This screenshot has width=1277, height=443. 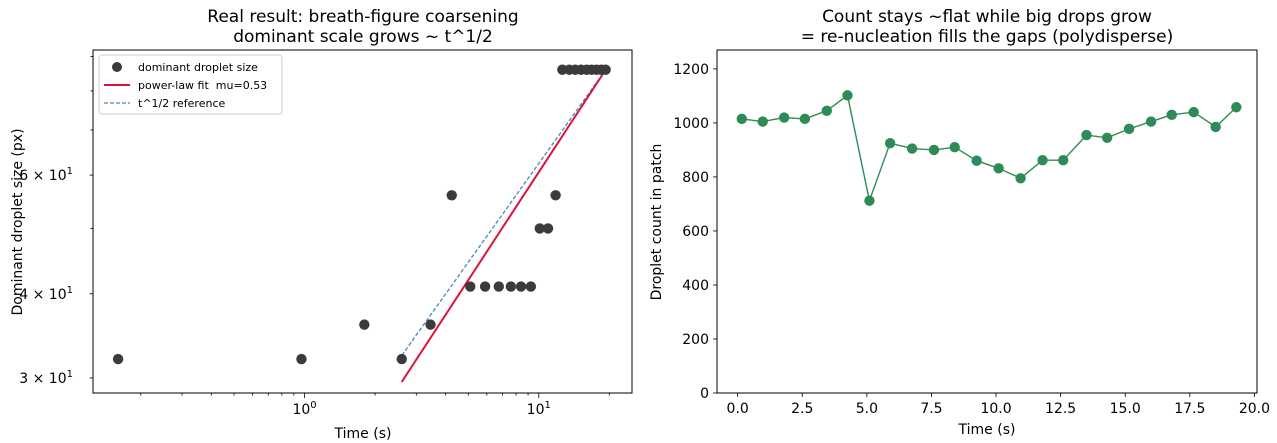 What do you see at coordinates (363, 37) in the screenshot?
I see `left-chart-title-line2: dominant scale grows ~ t^1/2` at bounding box center [363, 37].